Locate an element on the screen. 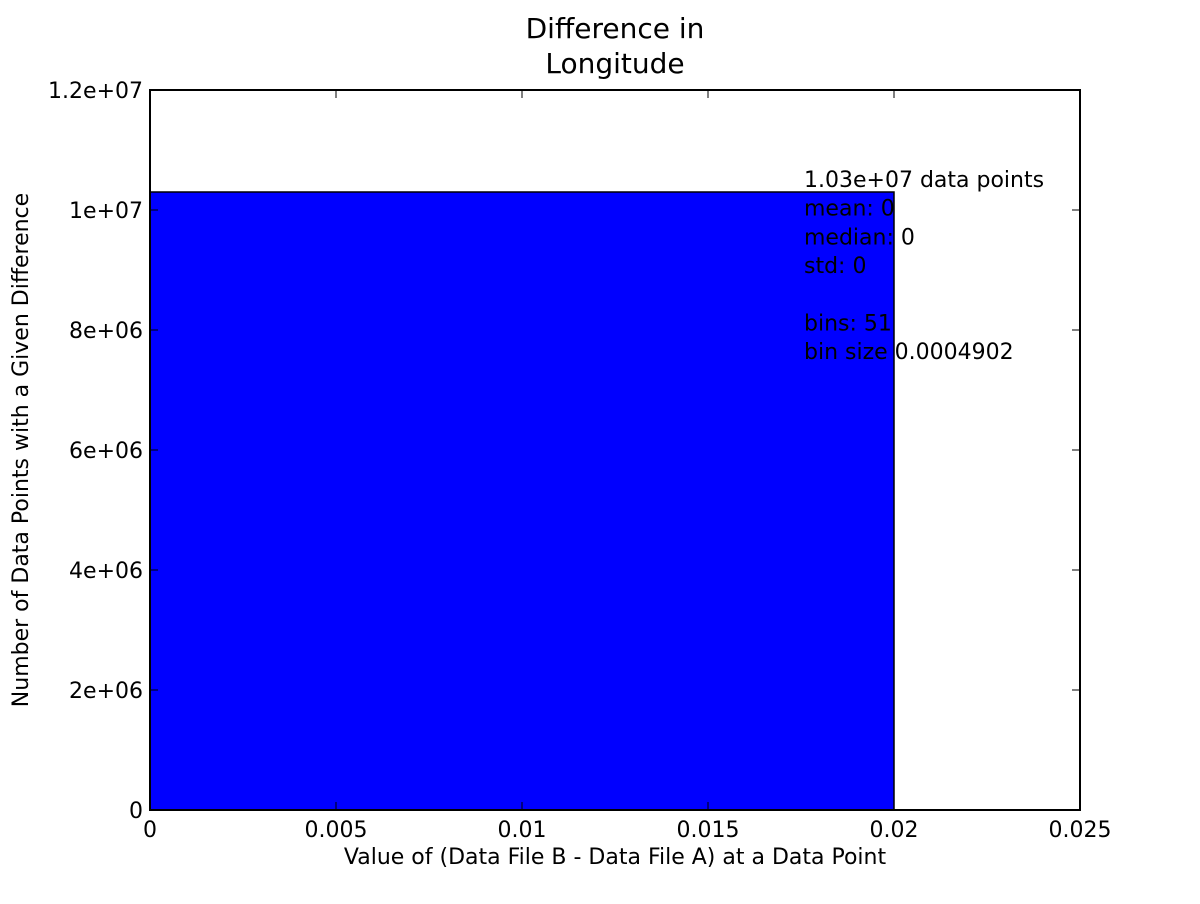  stats-annotation-line: std: 0 is located at coordinates (835, 266).